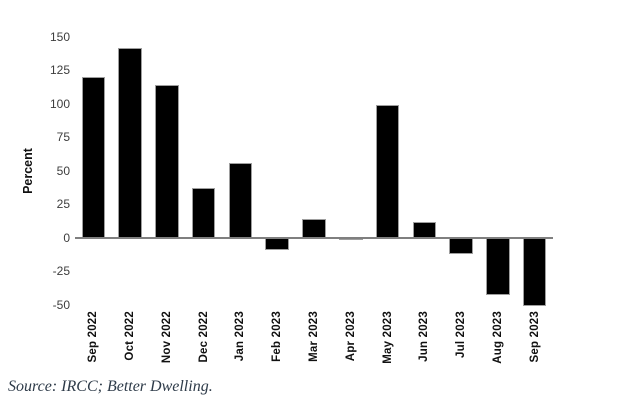 The height and width of the screenshot is (403, 636). What do you see at coordinates (534, 337) in the screenshot?
I see `x-tick-label: Sep 2023` at bounding box center [534, 337].